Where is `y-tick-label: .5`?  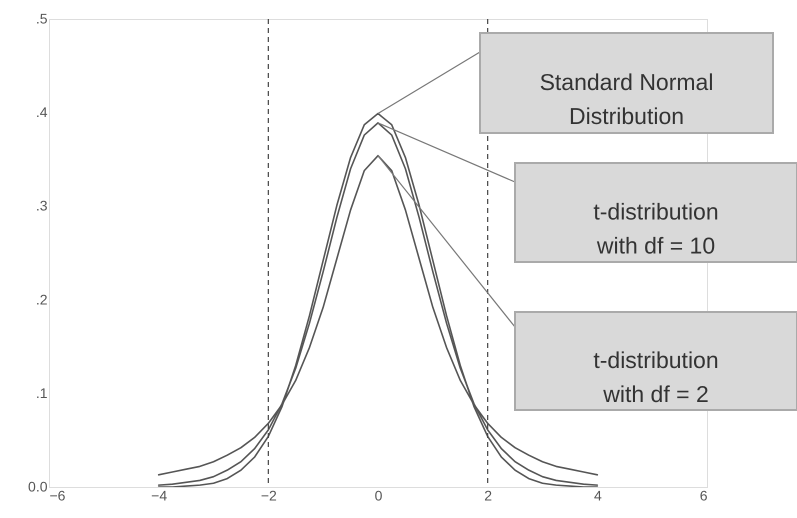
y-tick-label: .5 is located at coordinates (42, 18).